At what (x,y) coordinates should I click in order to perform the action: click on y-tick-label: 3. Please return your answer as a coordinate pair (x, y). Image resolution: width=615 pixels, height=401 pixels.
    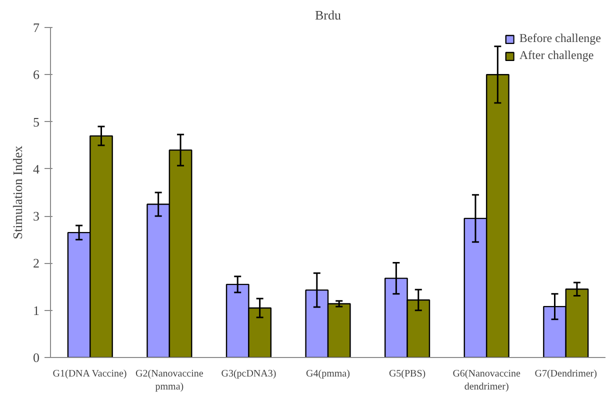
    Looking at the image, I should click on (36, 216).